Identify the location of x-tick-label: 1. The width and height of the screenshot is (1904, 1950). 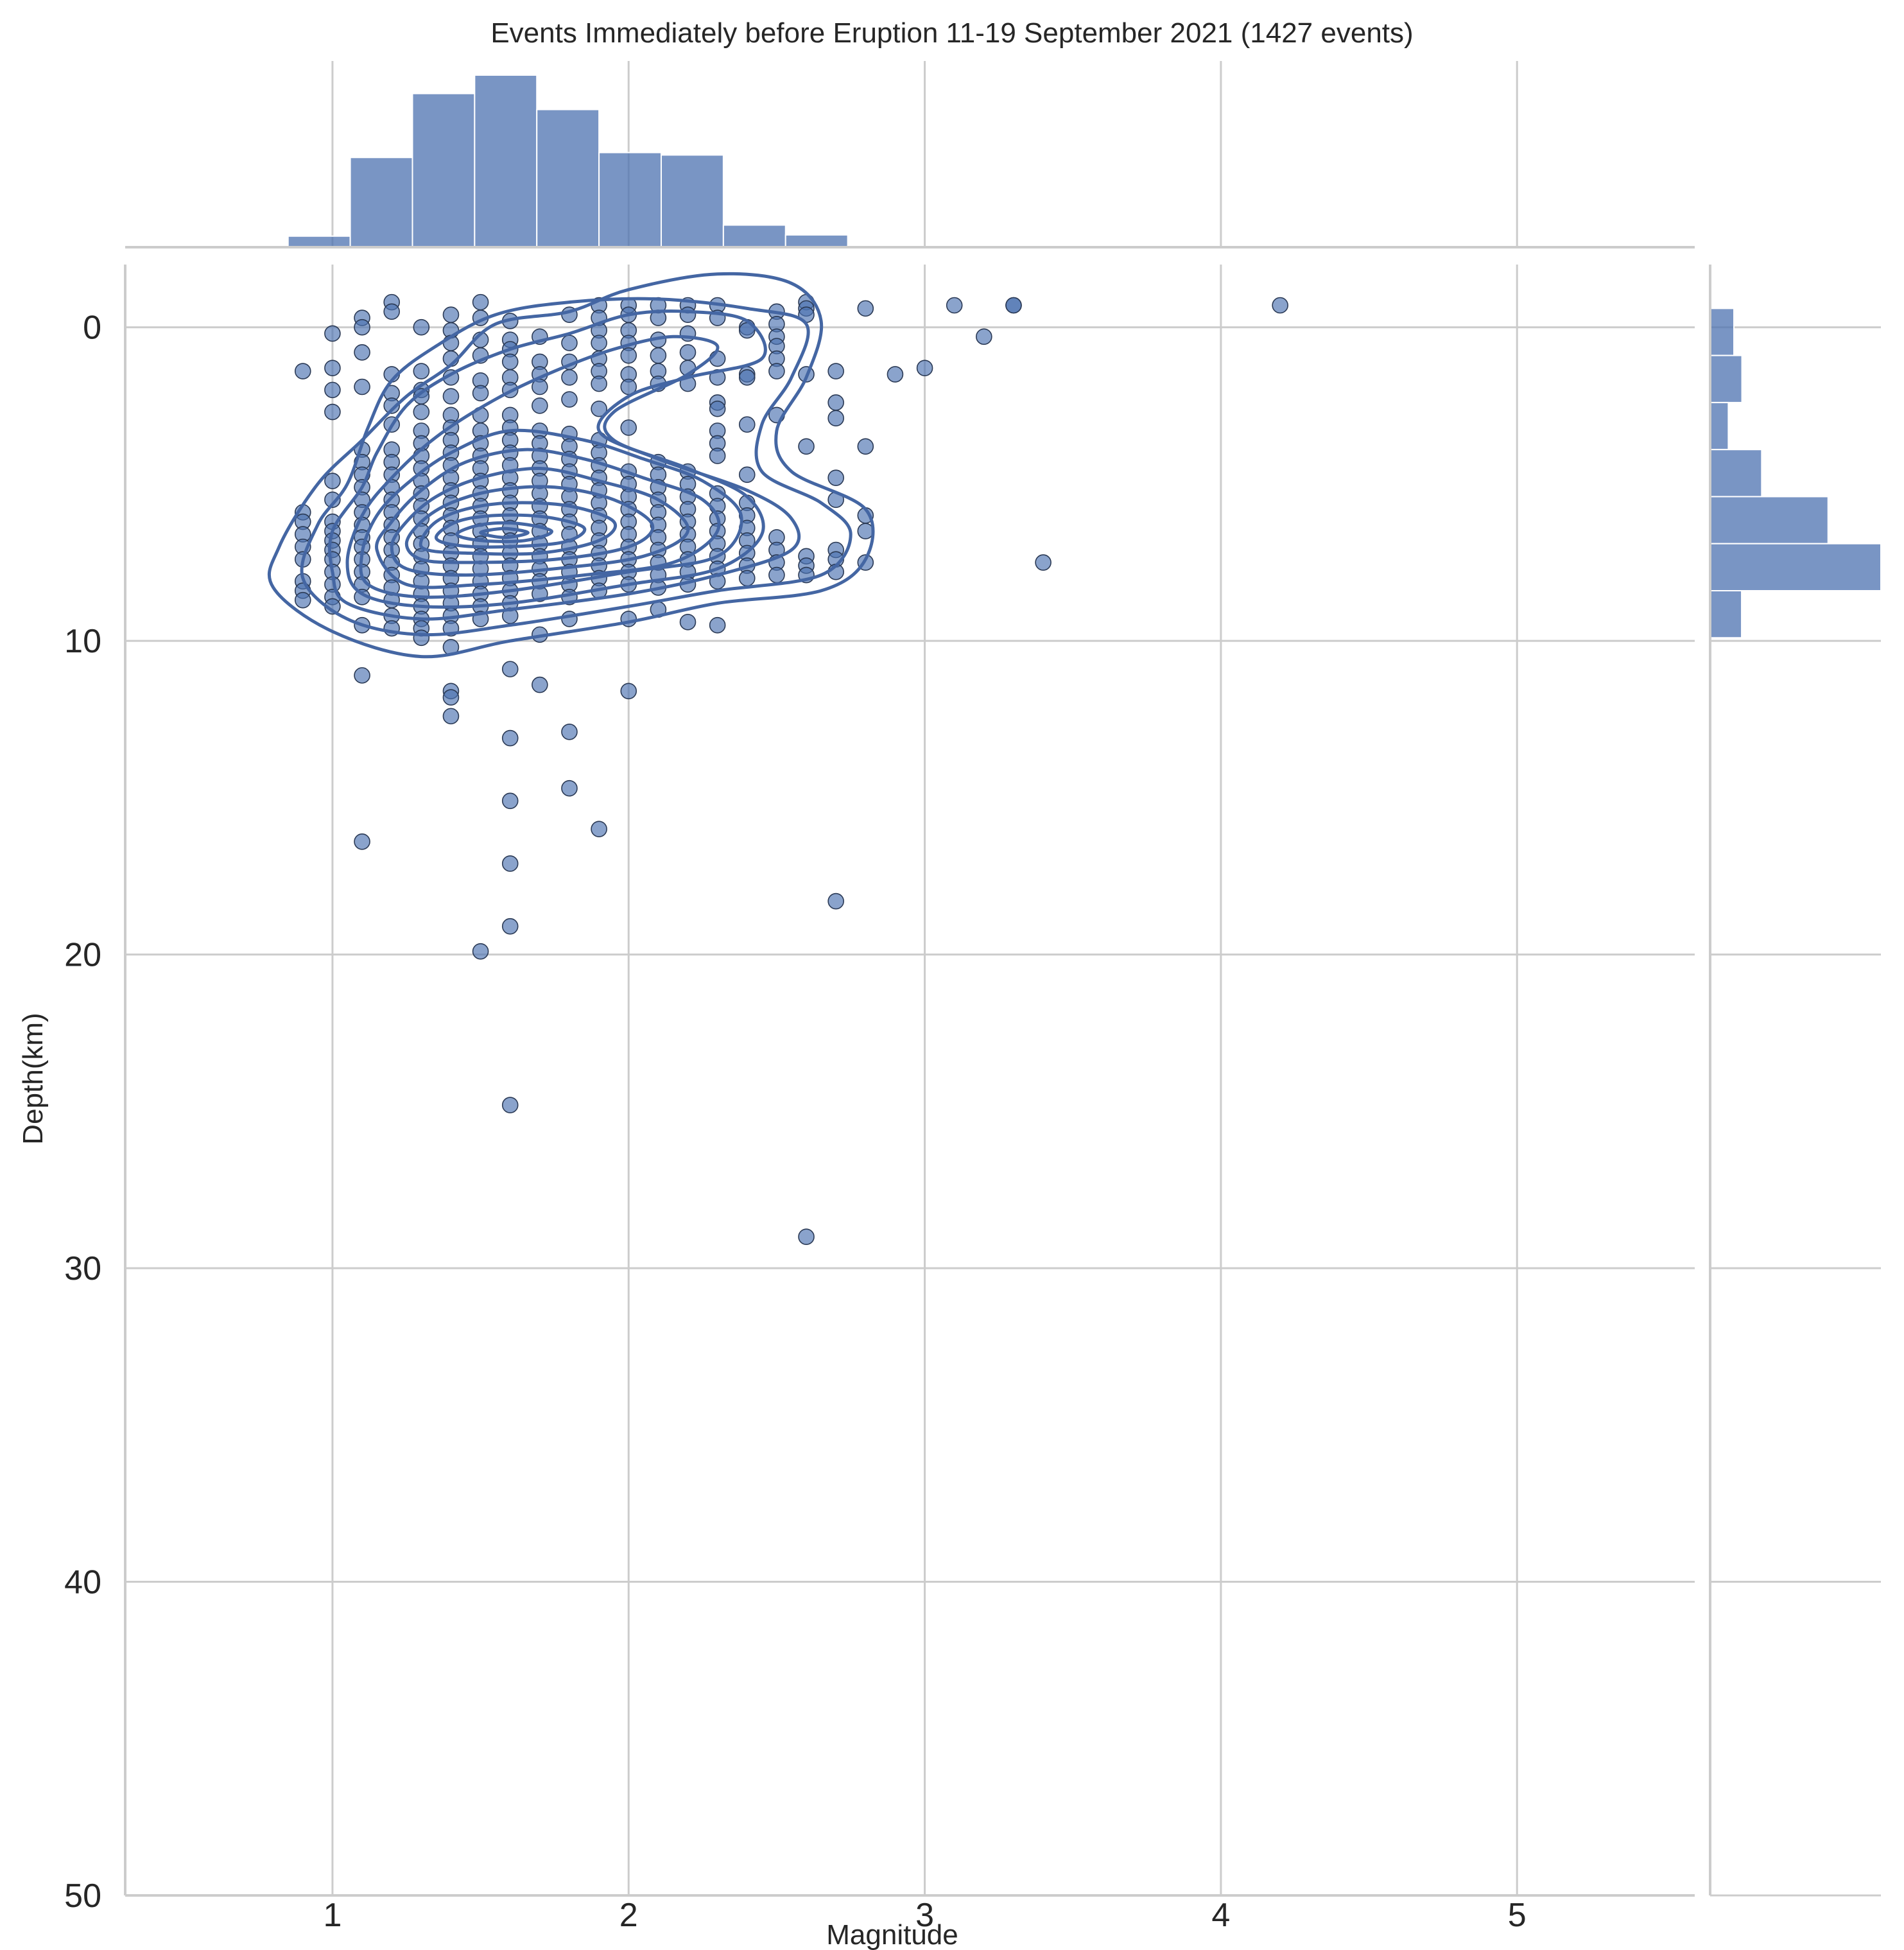
(332, 1915).